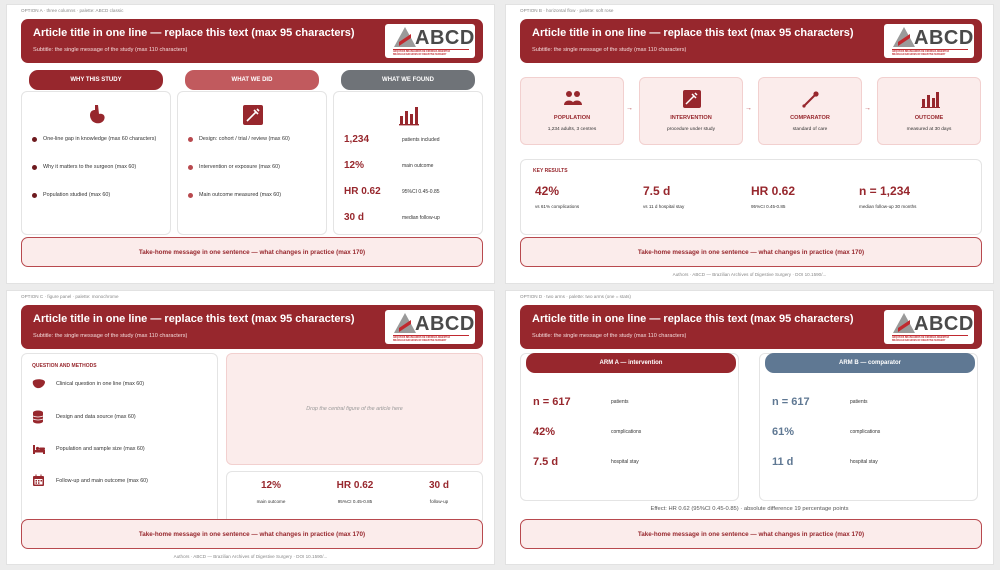 Image resolution: width=1000 pixels, height=570 pixels. What do you see at coordinates (97, 114) in the screenshot?
I see `stomach-icon` at bounding box center [97, 114].